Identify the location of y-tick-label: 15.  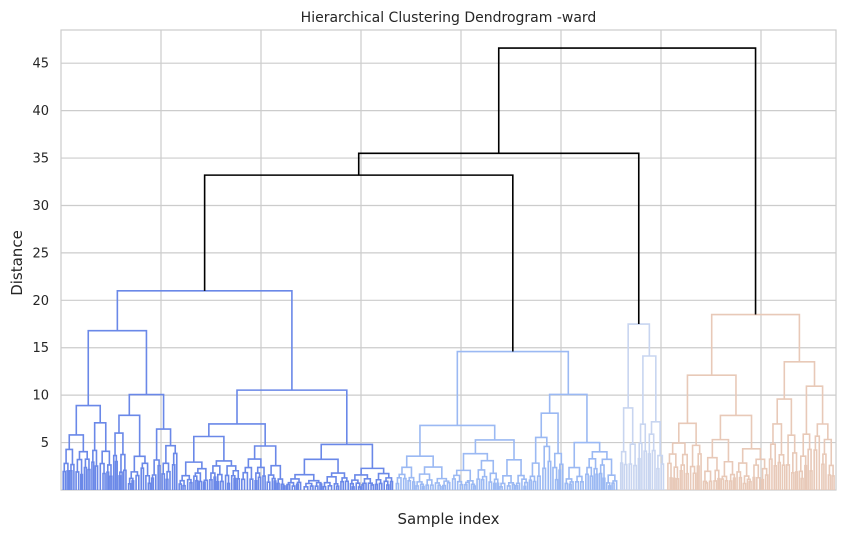
(40, 348).